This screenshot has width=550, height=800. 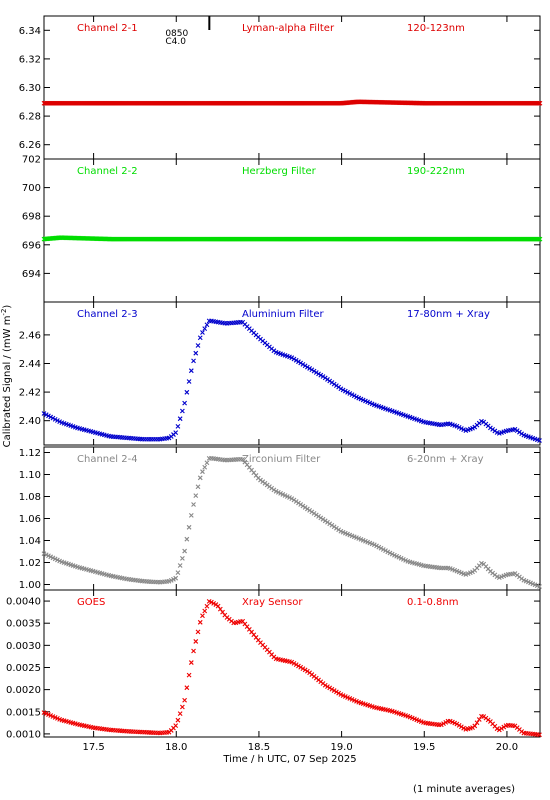 I want to click on y-tick-label: 700, so click(x=31, y=188).